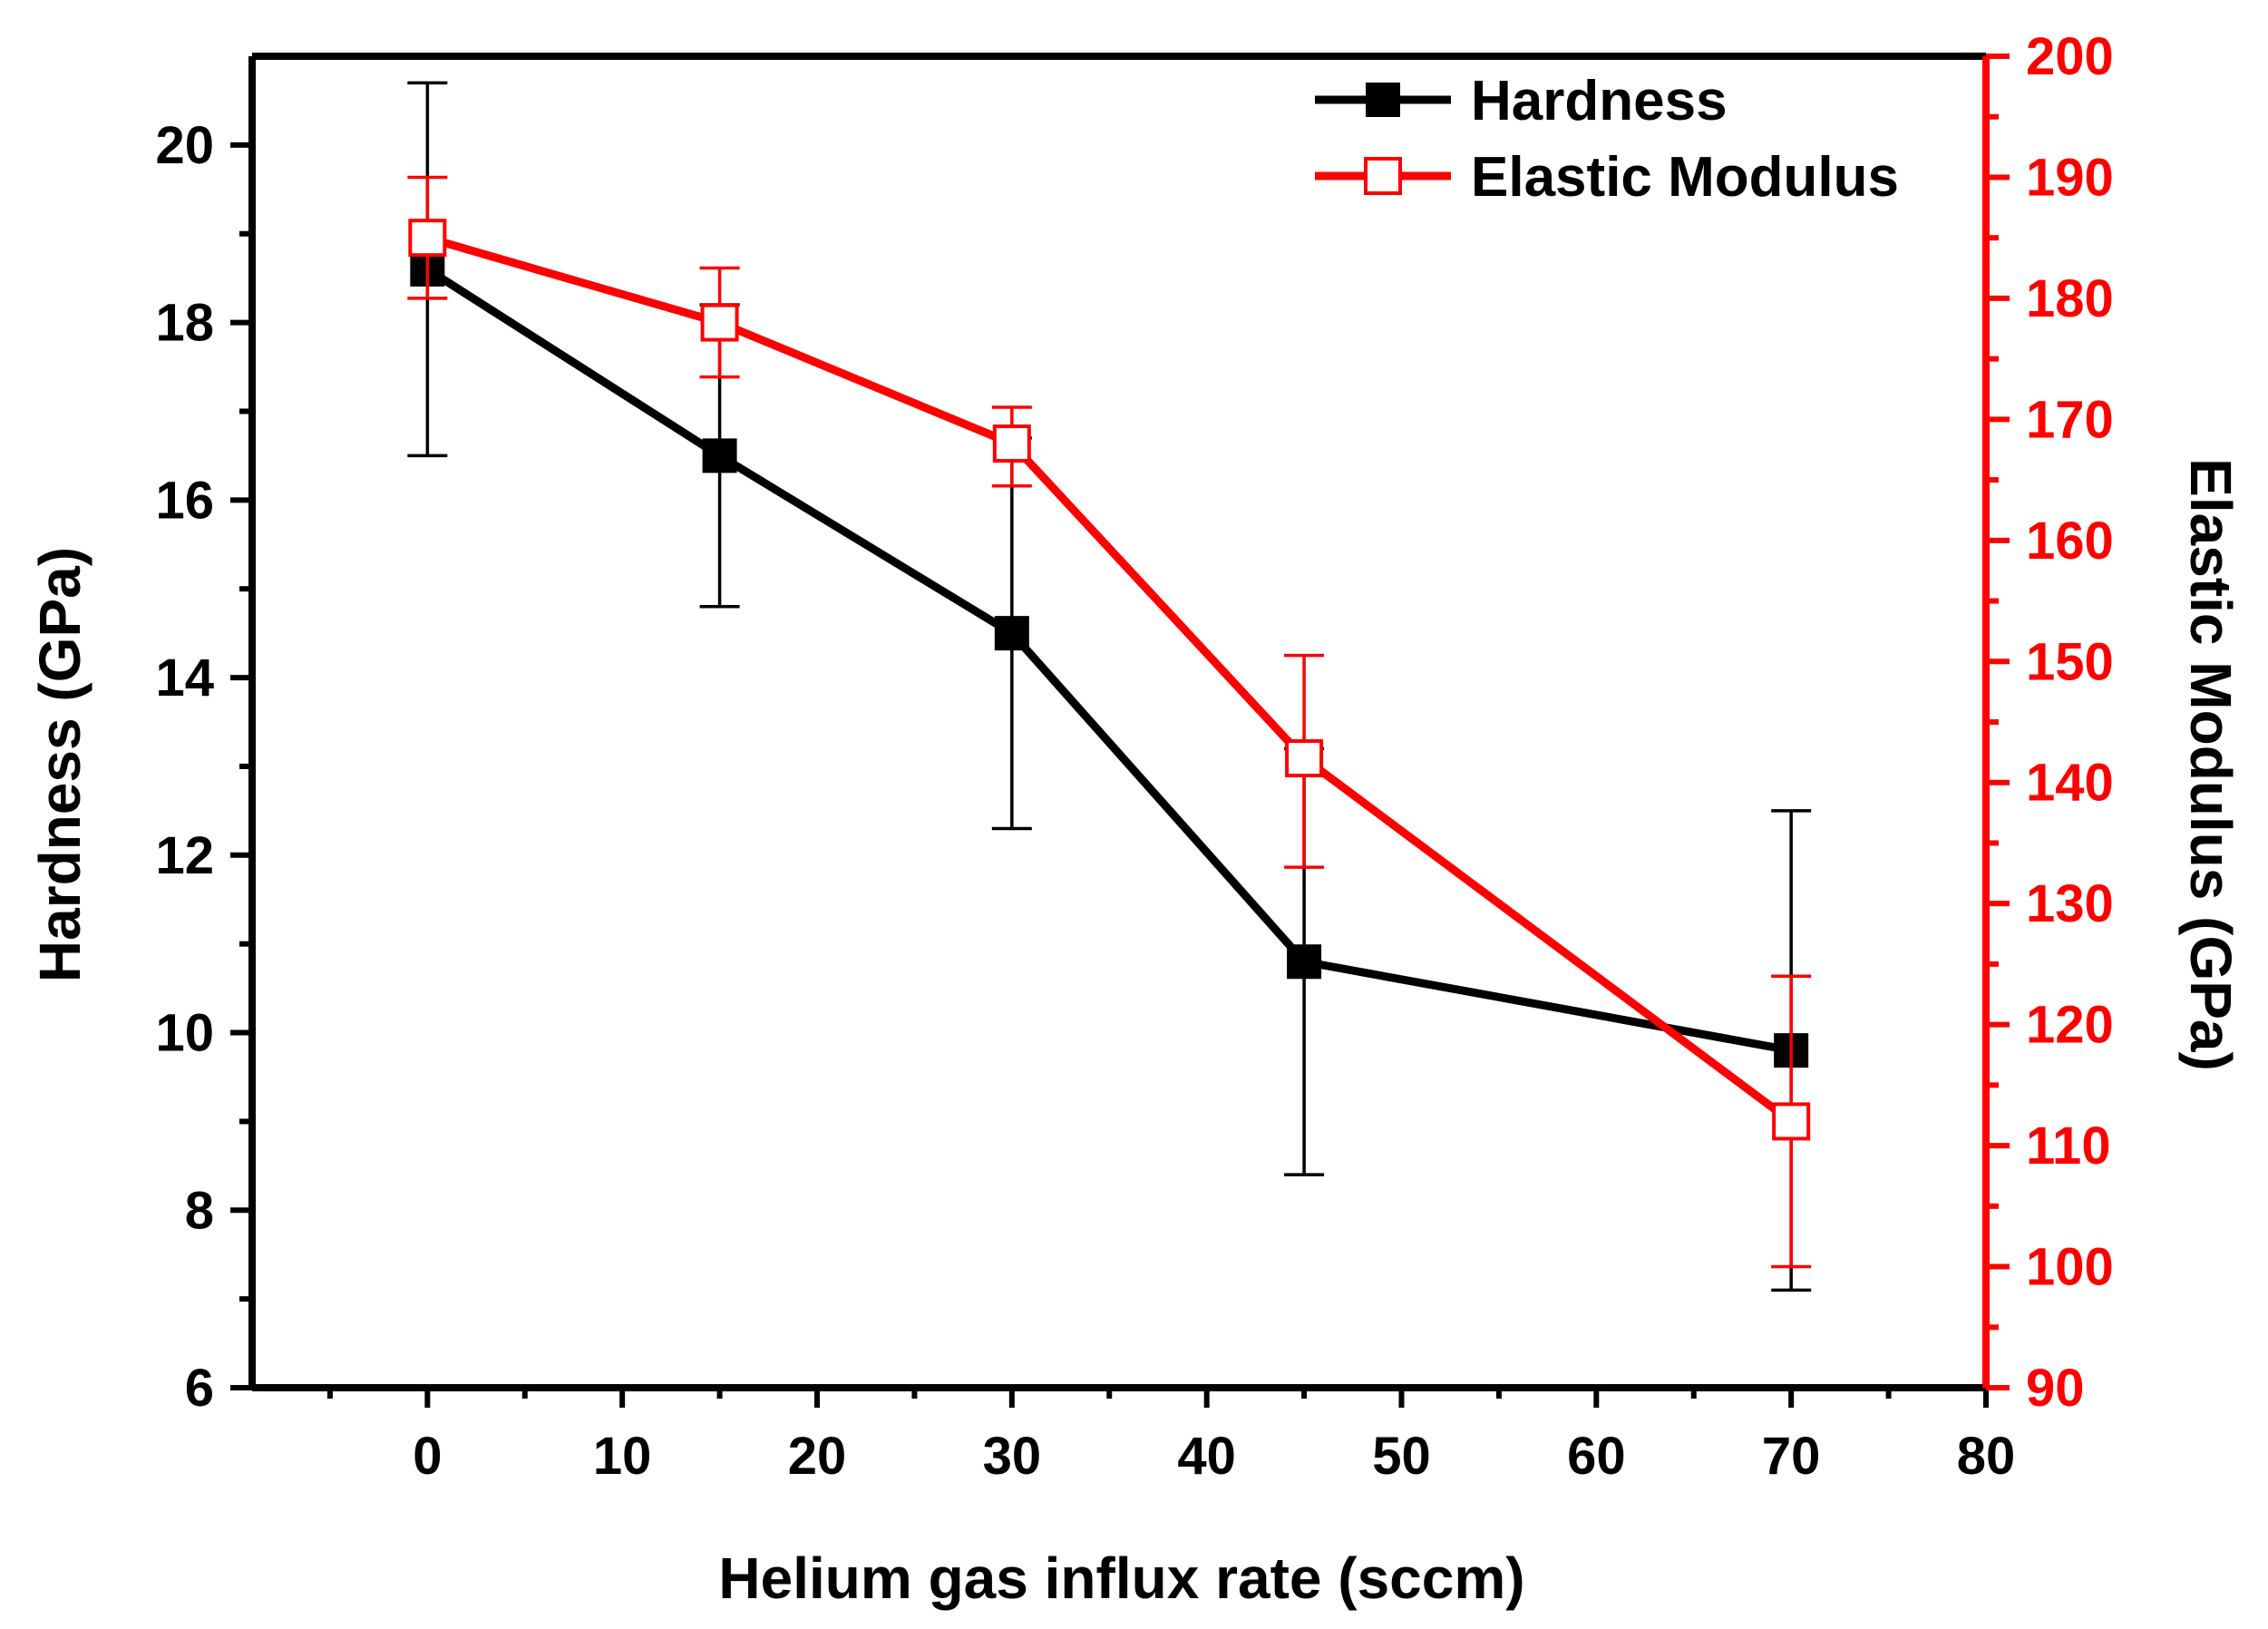  I want to click on y-right-tick-label: 120, so click(2070, 1025).